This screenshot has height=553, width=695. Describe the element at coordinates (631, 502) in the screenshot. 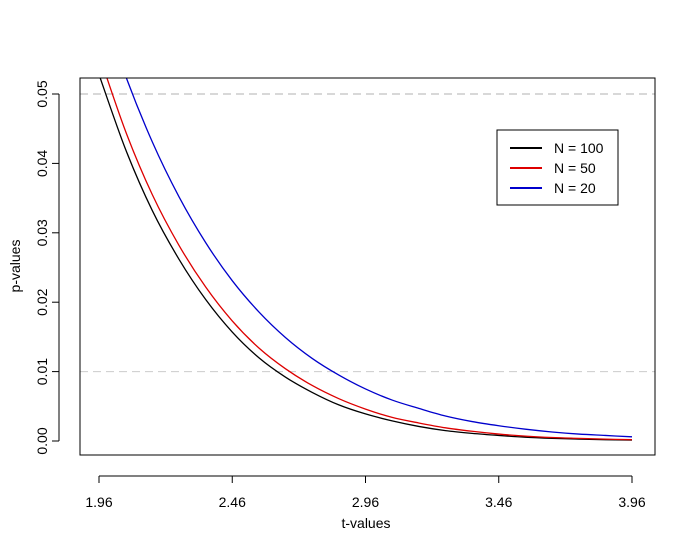

I see `x-tick-label: 3.96` at that location.